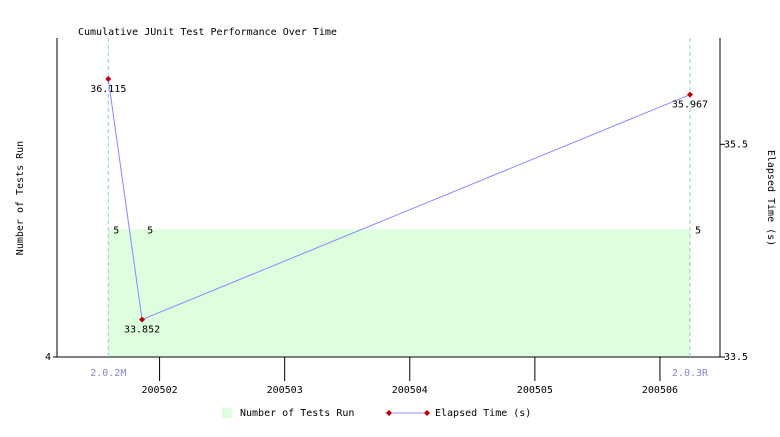 This screenshot has height=437, width=780. Describe the element at coordinates (160, 390) in the screenshot. I see `x-tick-label: 200502` at that location.